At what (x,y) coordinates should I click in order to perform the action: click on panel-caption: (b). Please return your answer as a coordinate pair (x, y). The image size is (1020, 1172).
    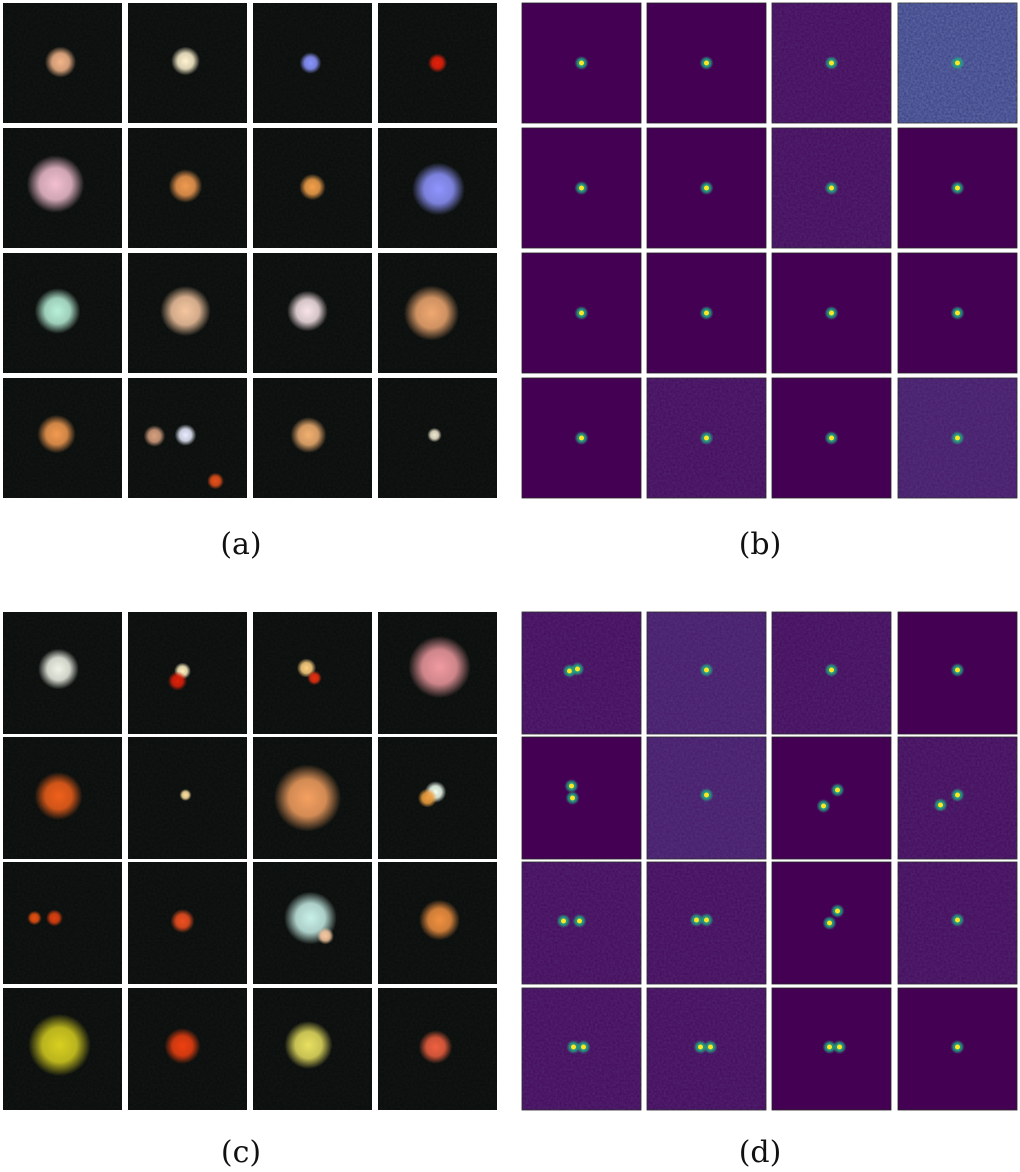
    Looking at the image, I should click on (760, 544).